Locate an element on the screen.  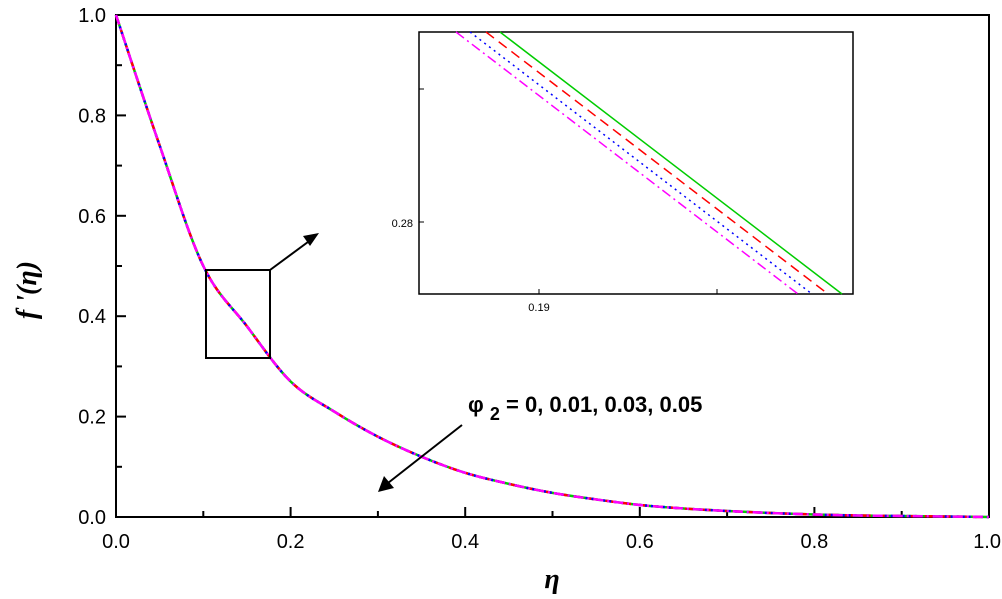
x-axis-ticks is located at coordinates (552, 512).